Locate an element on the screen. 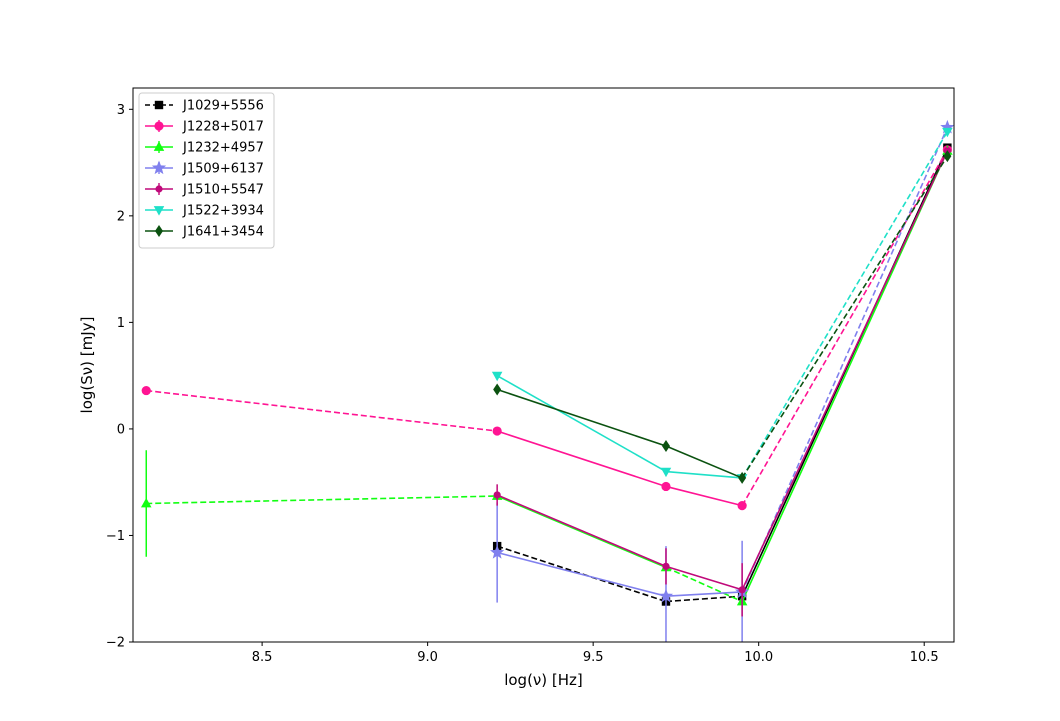 Image resolution: width=1060 pixels, height=721 pixels. legend-label: J1232+4957 is located at coordinates (223, 148).